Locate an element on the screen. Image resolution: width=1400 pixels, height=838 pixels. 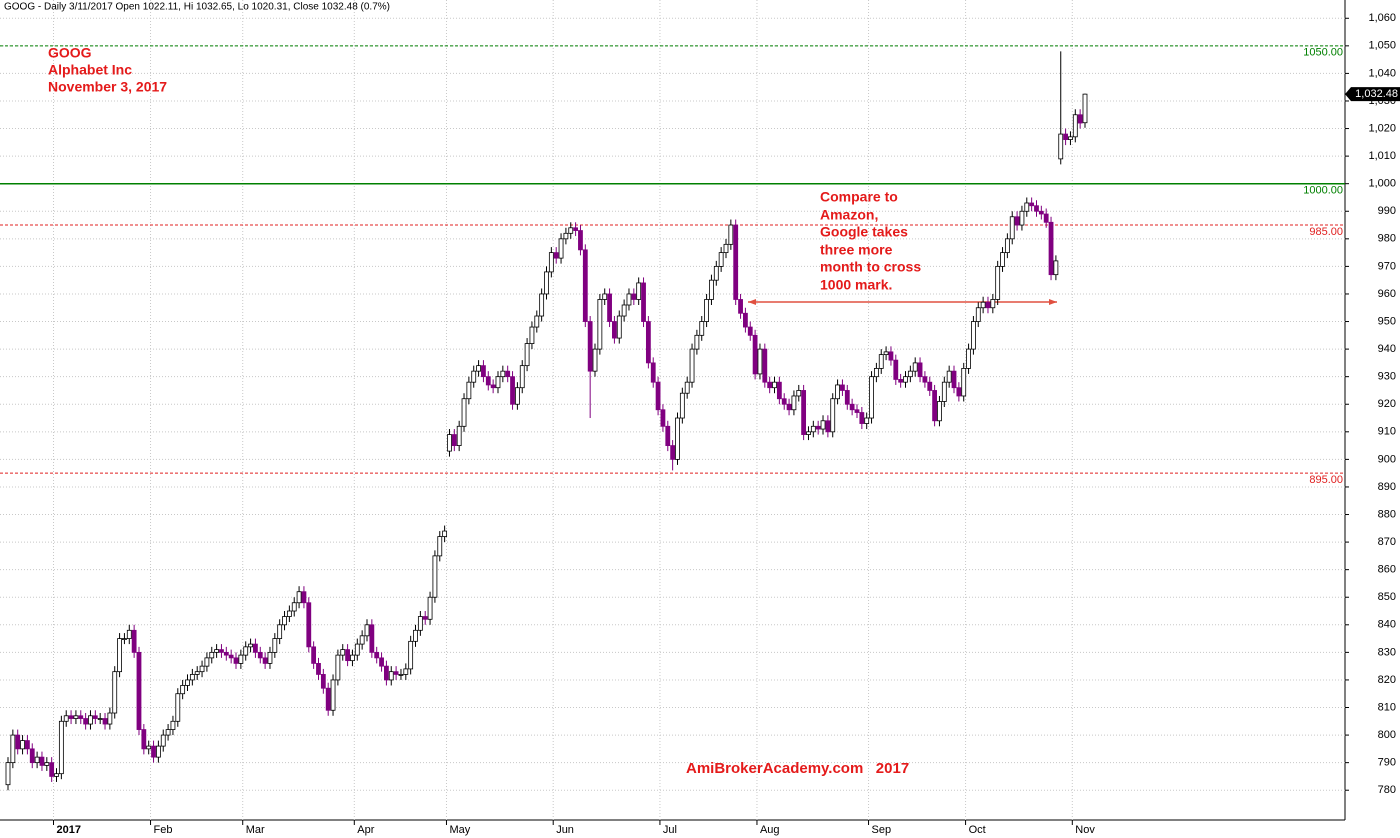
note-line: Compare to is located at coordinates (859, 197).